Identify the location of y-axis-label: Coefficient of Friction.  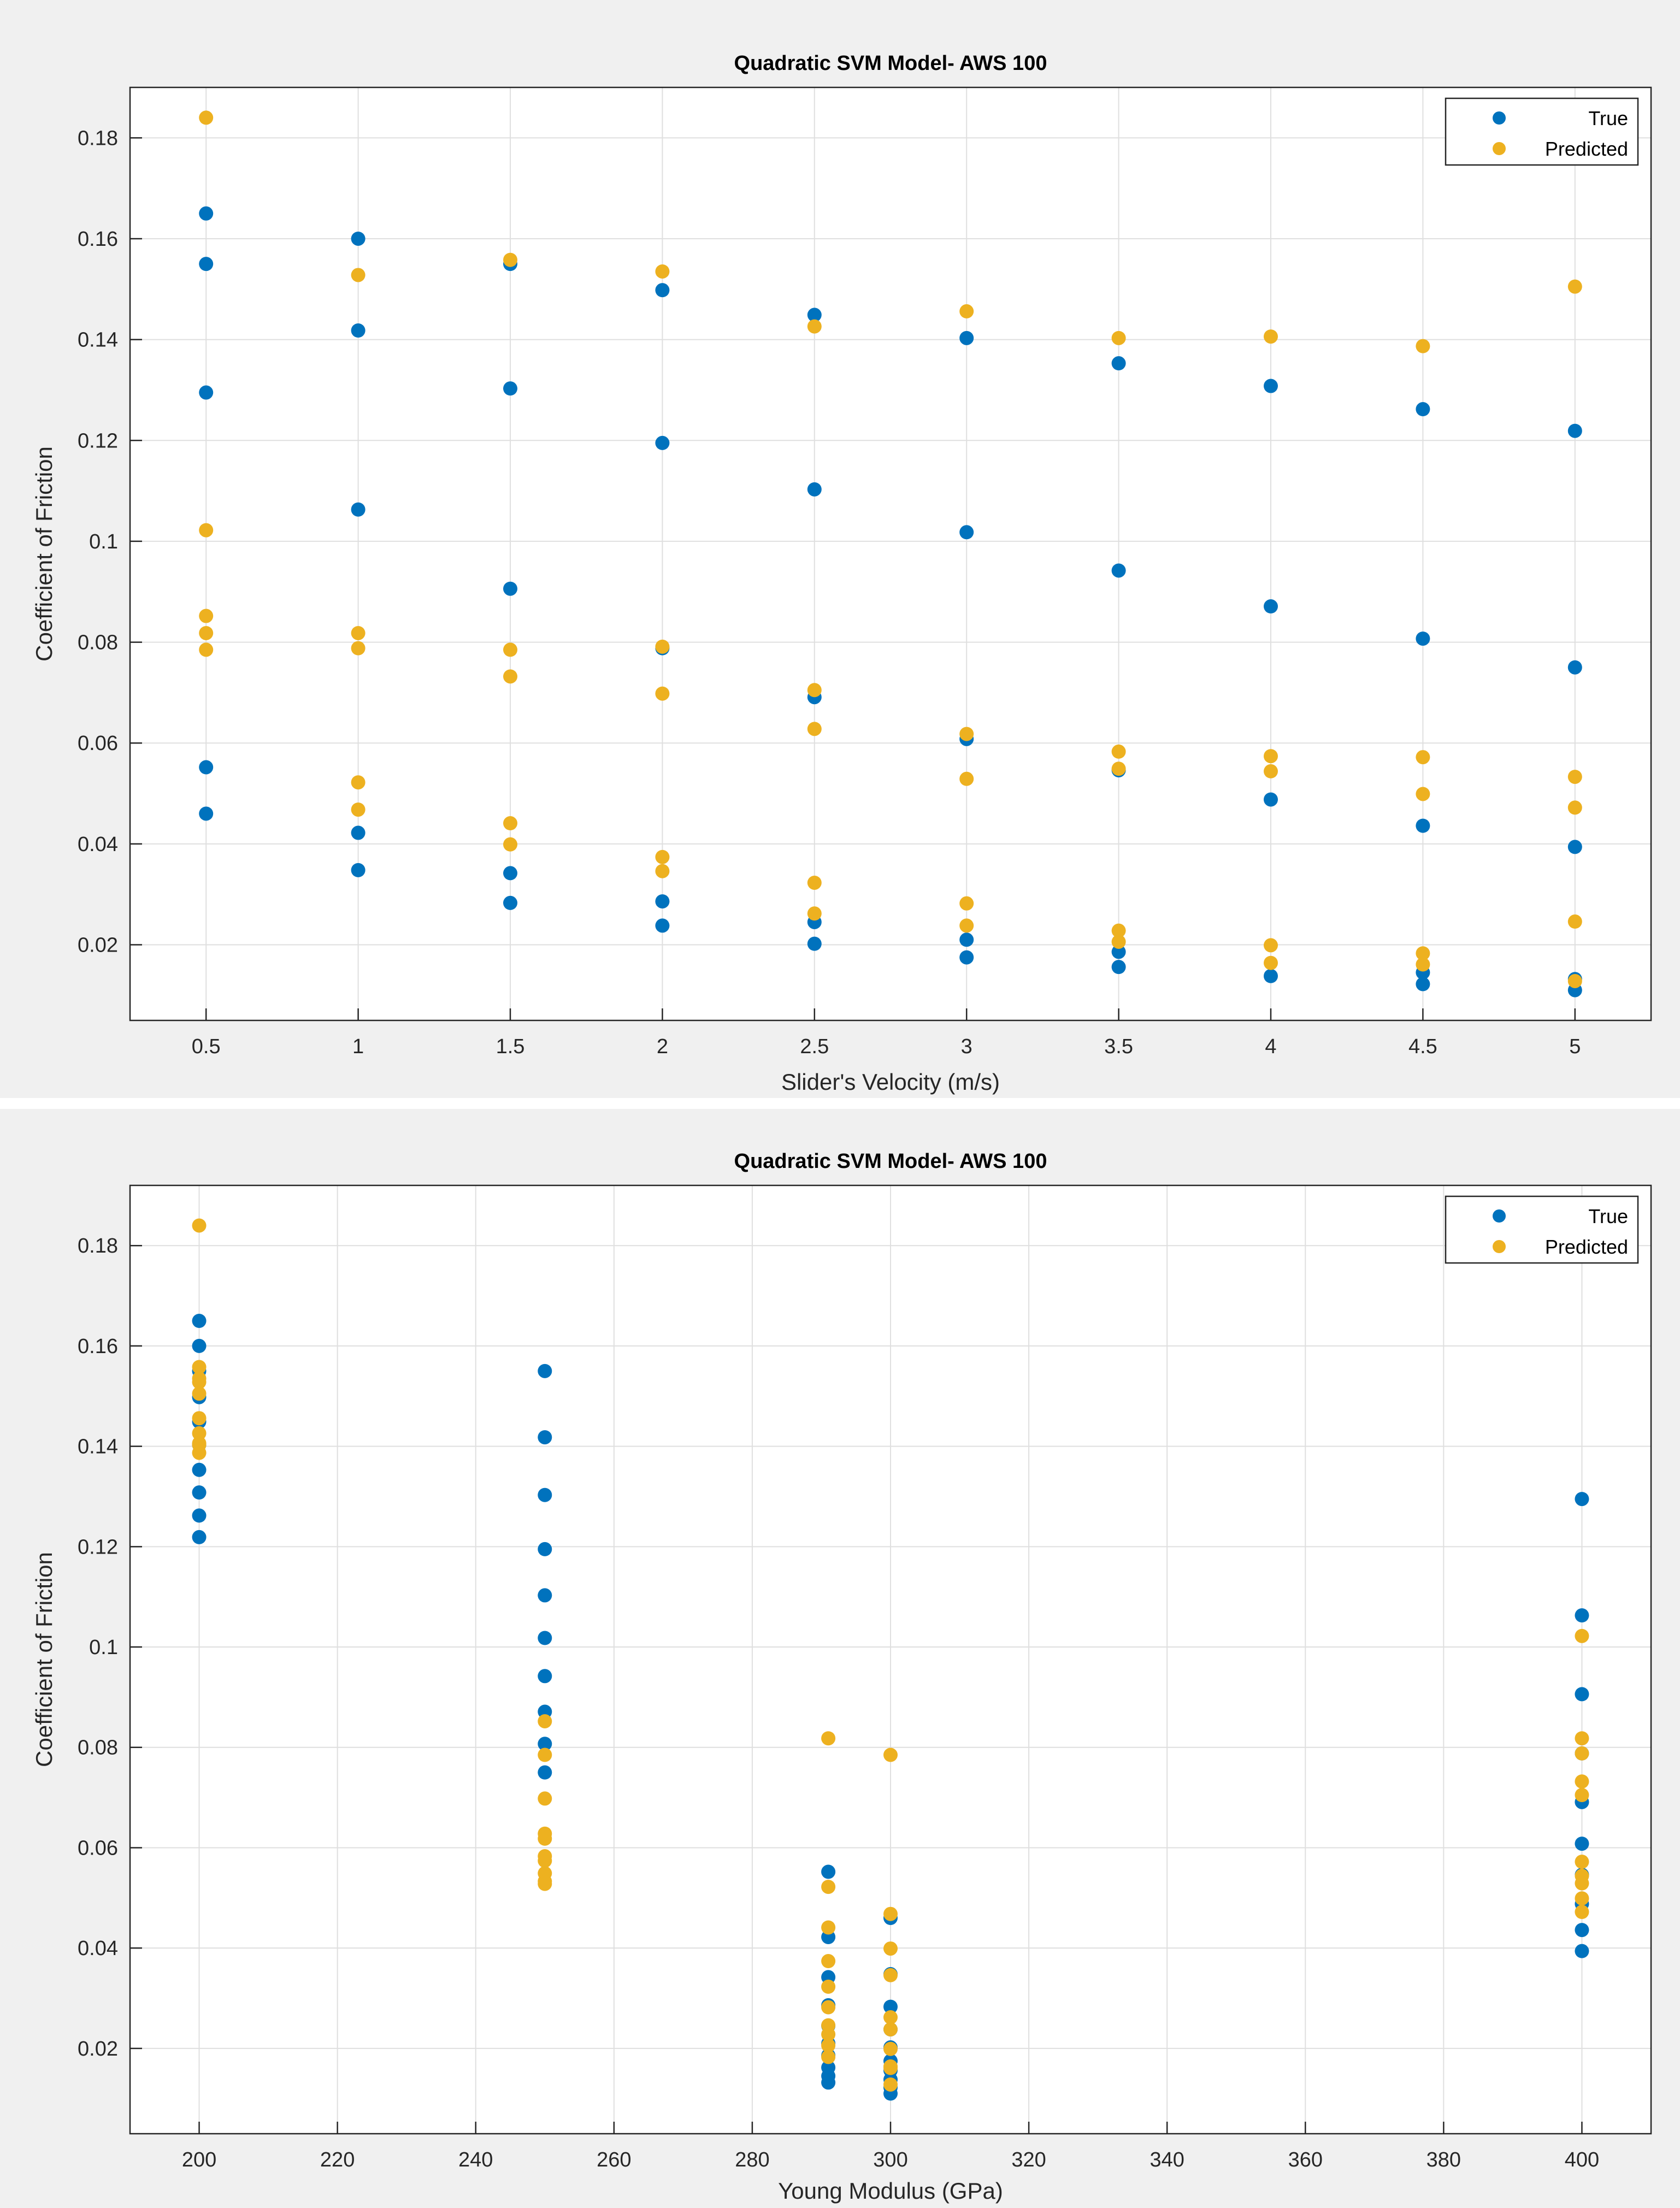
(44, 1660).